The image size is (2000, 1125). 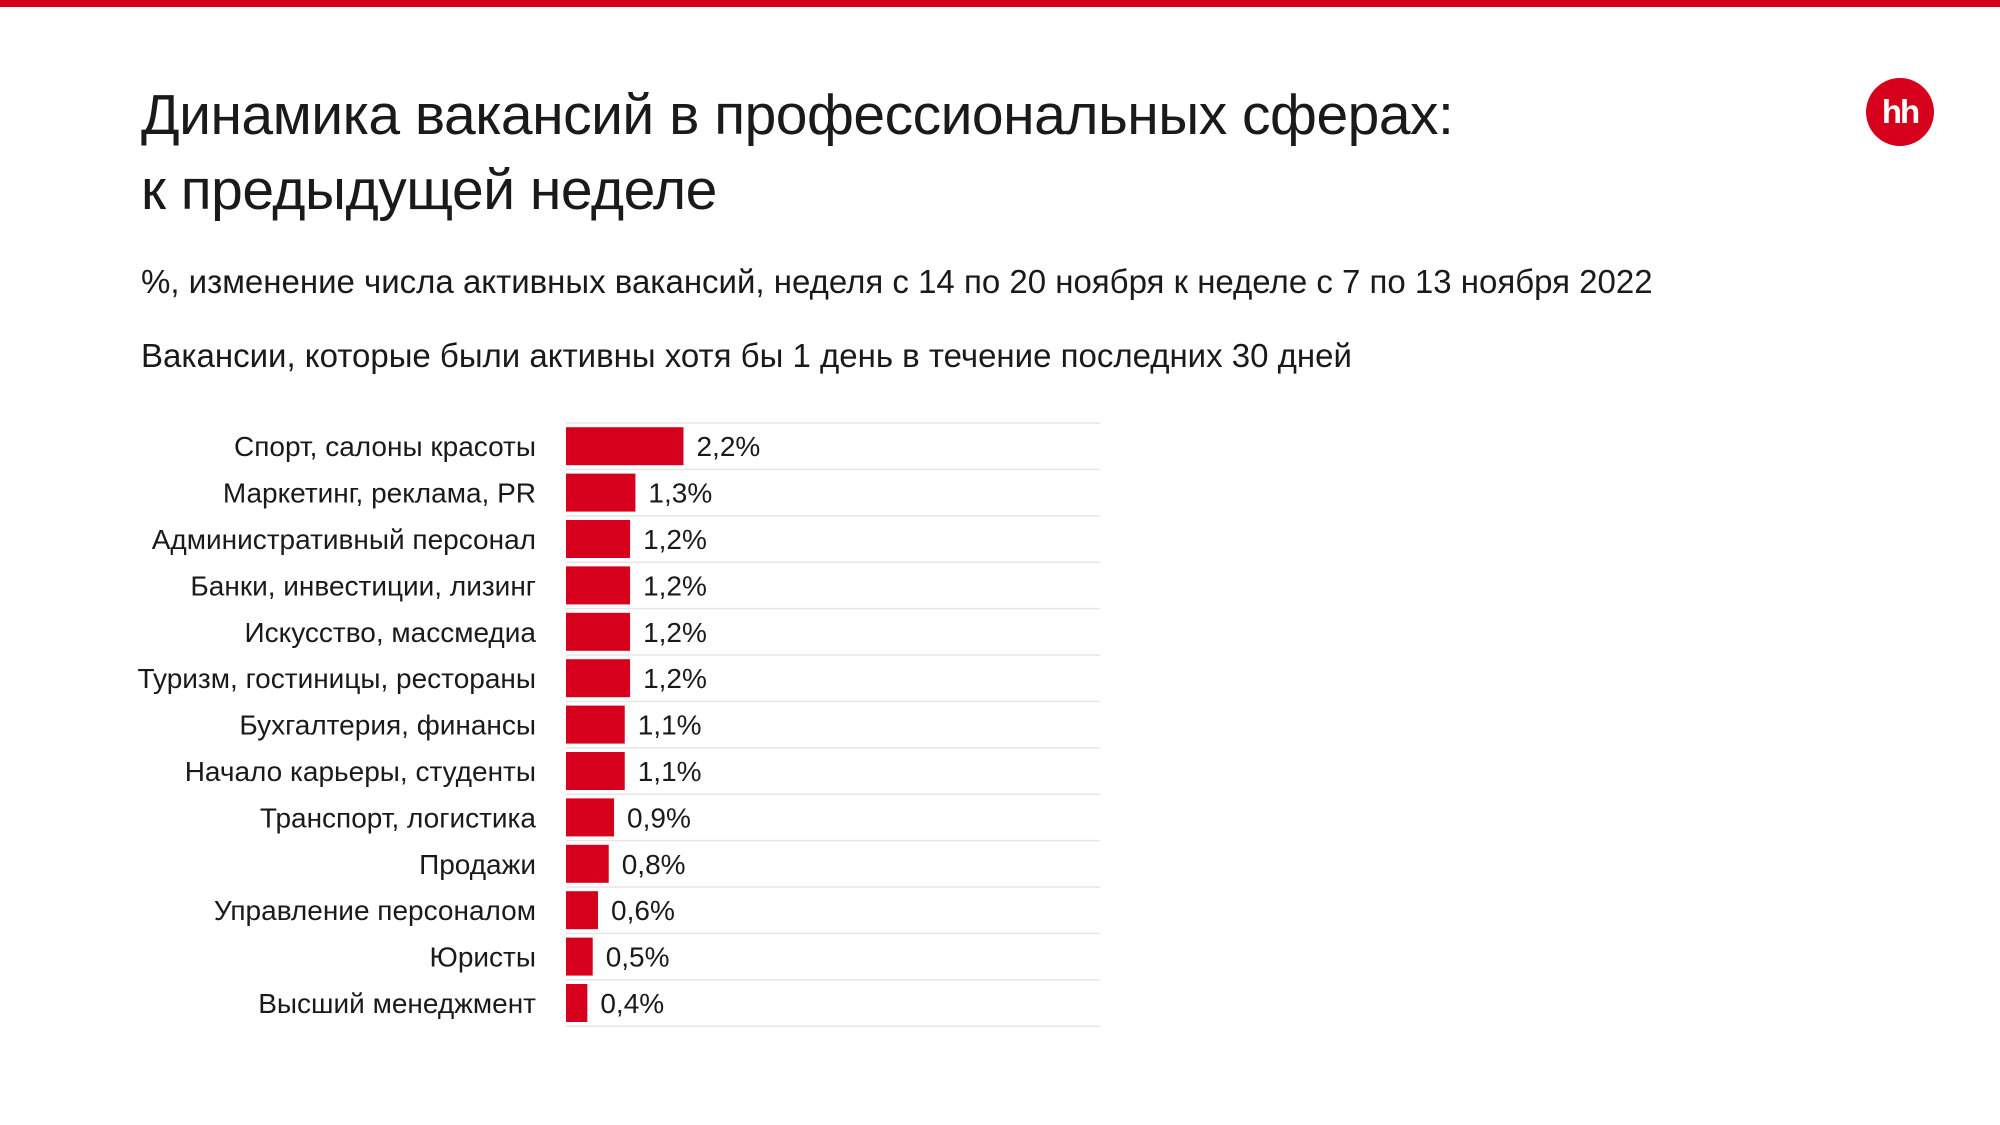 What do you see at coordinates (638, 957) in the screenshot?
I see `value-label: 0,5%` at bounding box center [638, 957].